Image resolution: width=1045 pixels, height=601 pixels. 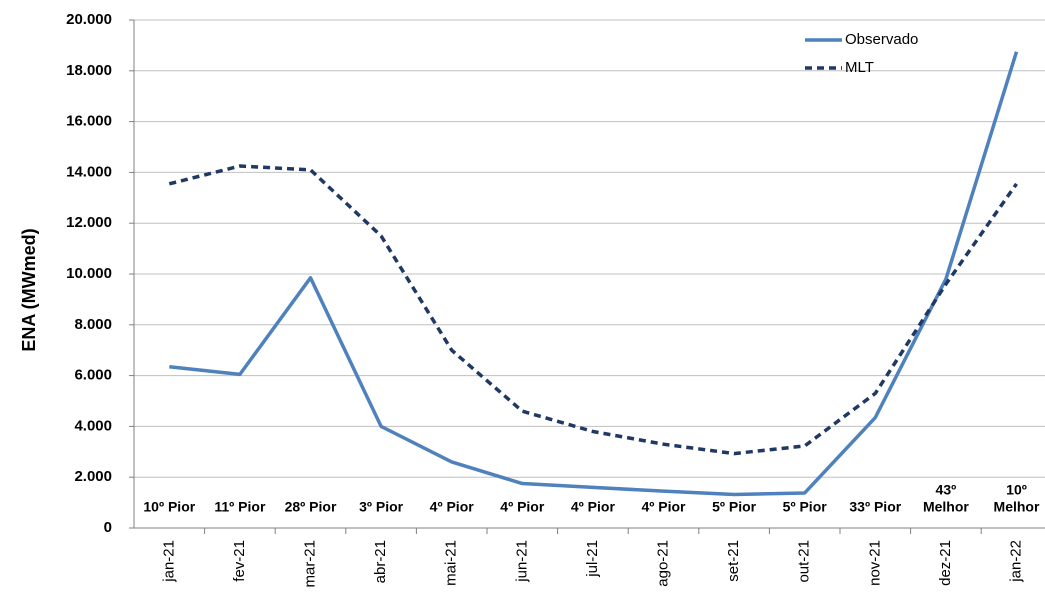 I want to click on x-tick-label: dez-21, so click(x=945, y=563).